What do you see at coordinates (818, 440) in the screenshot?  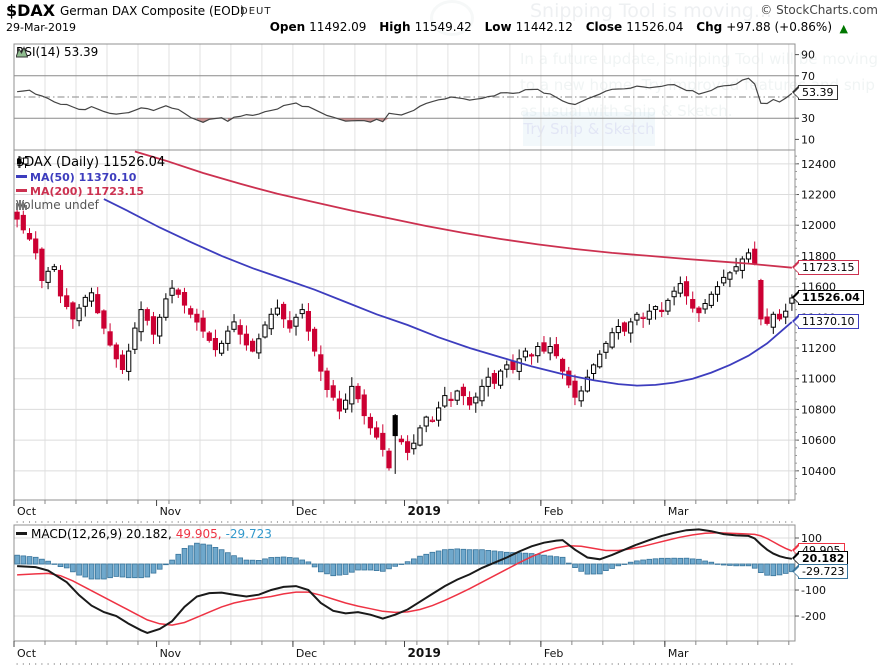 I see `svg-text: 10600` at bounding box center [818, 440].